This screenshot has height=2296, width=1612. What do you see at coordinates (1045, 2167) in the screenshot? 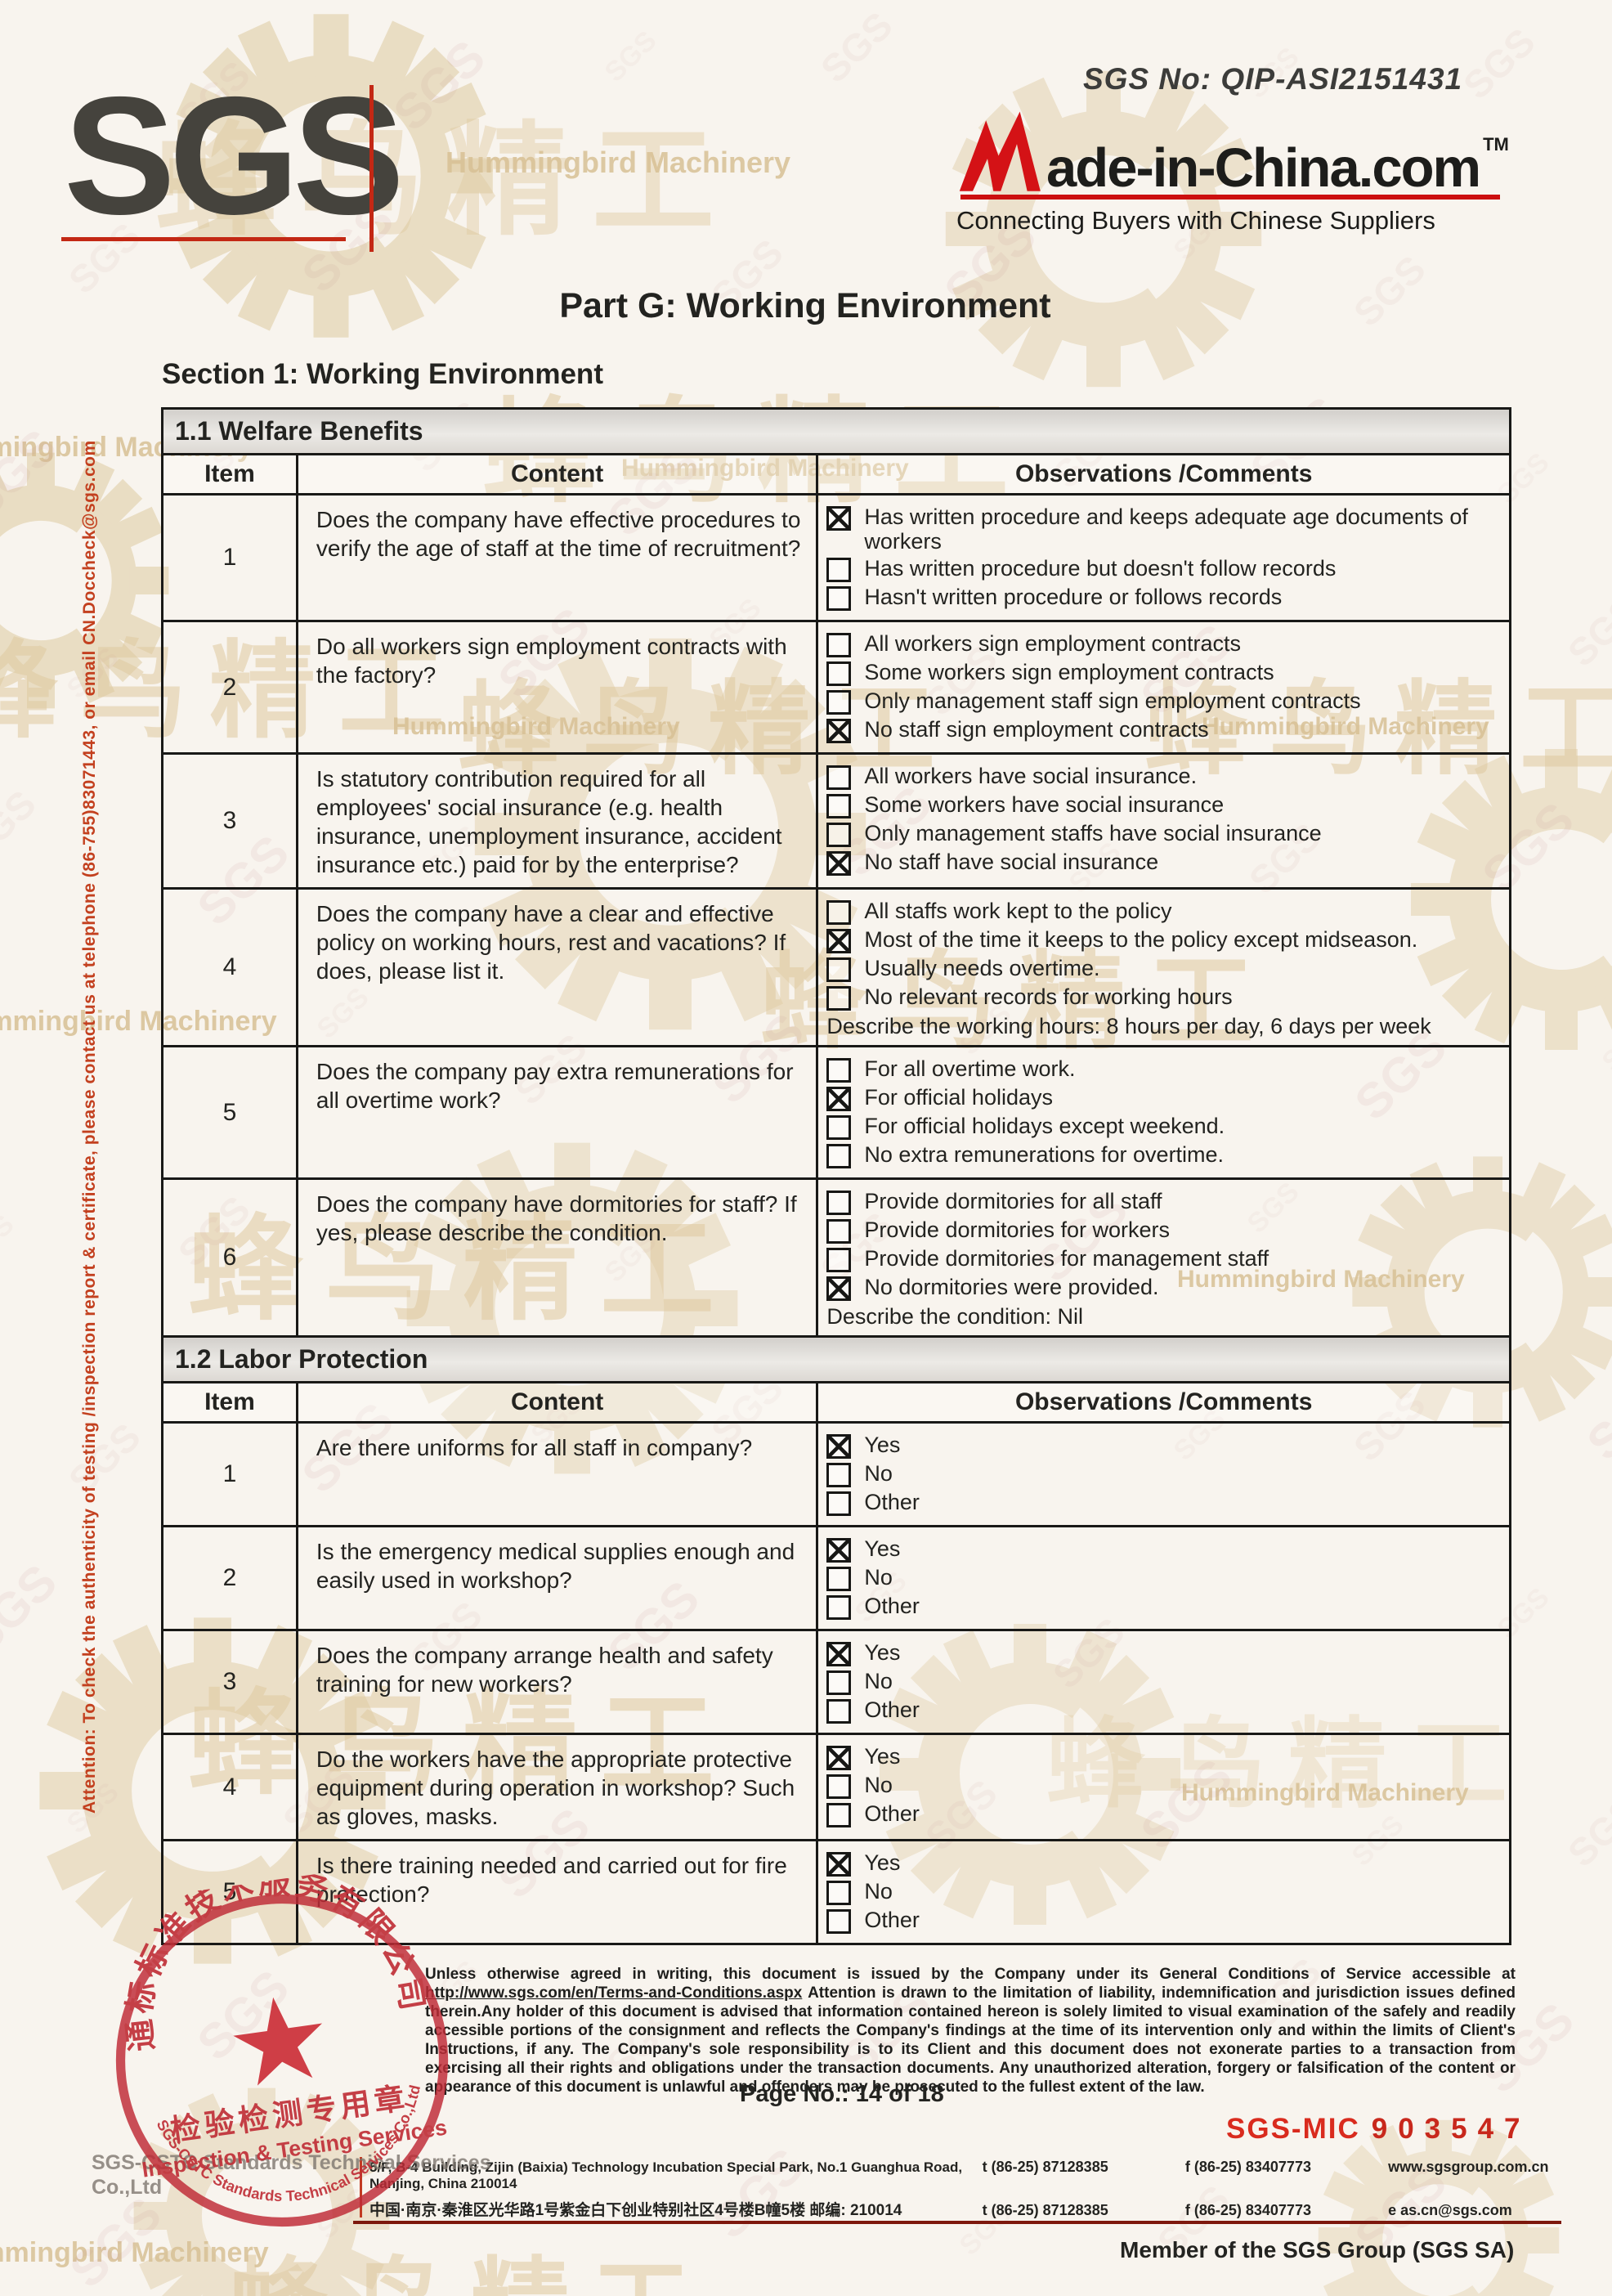
I see `phone: t (86-25) 87128385` at bounding box center [1045, 2167].